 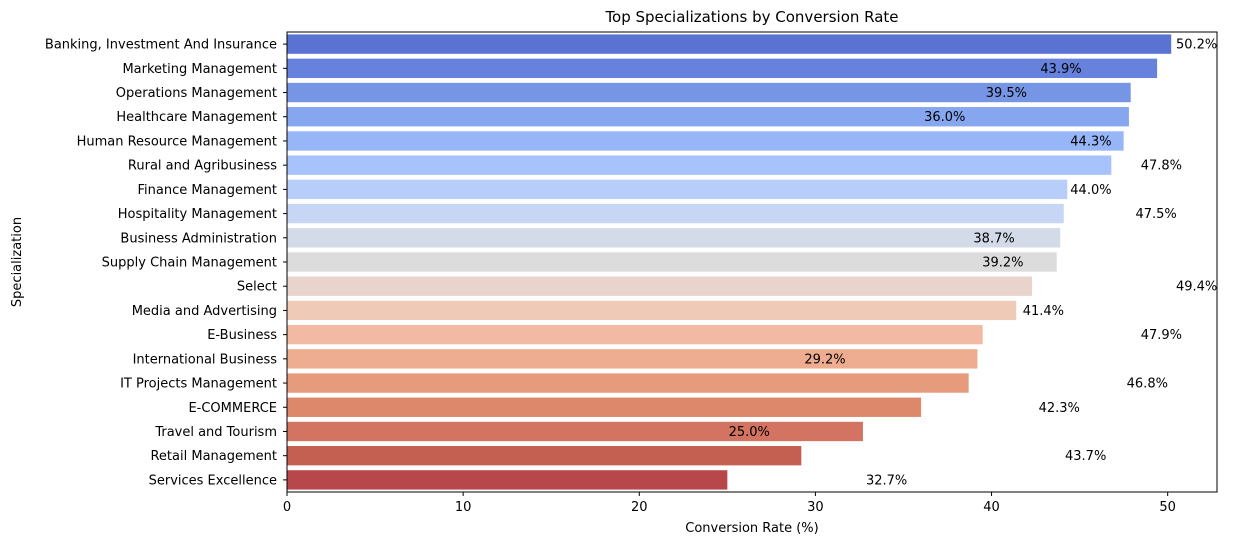 What do you see at coordinates (944, 117) in the screenshot?
I see `data-label: 36.0%` at bounding box center [944, 117].